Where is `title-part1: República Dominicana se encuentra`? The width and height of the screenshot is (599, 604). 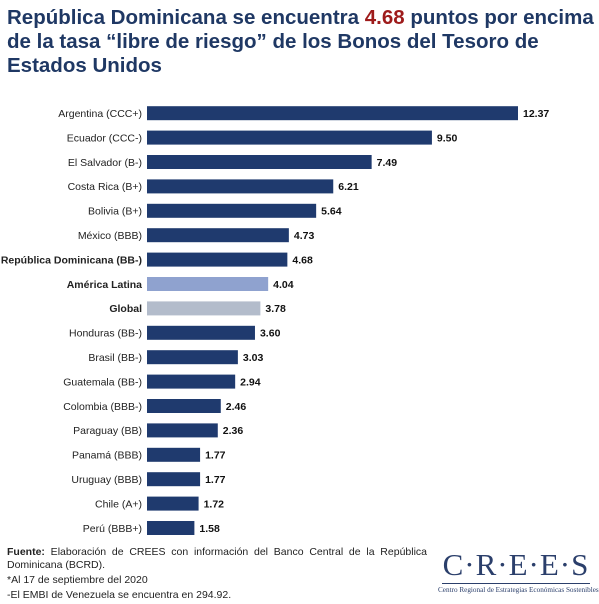
title-part1: República Dominicana se encuentra is located at coordinates (186, 17).